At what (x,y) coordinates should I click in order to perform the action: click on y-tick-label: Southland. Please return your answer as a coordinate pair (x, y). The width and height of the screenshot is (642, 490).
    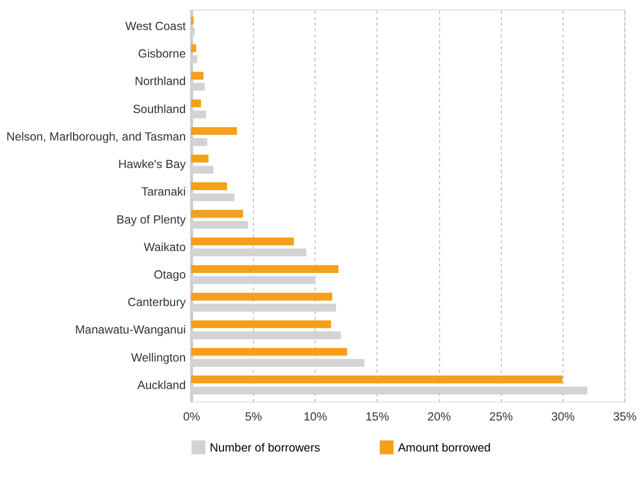
    Looking at the image, I should click on (159, 109).